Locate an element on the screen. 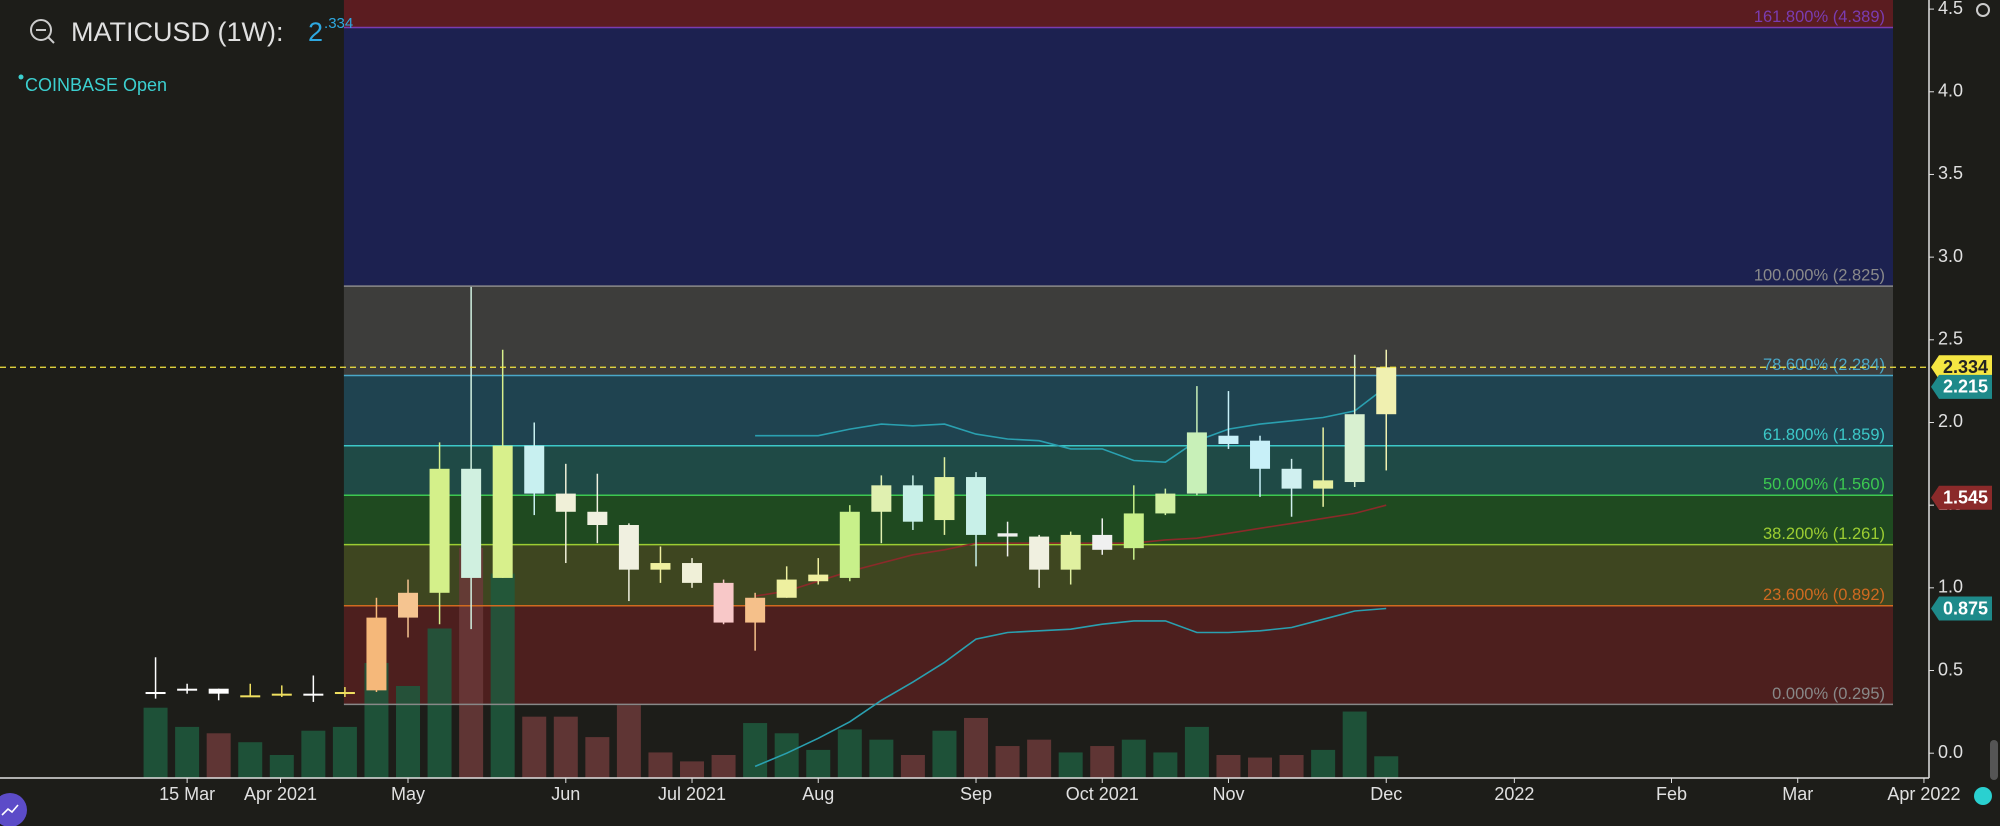 The height and width of the screenshot is (826, 2000). fib-label: 78.600% (2.284) is located at coordinates (1824, 365).